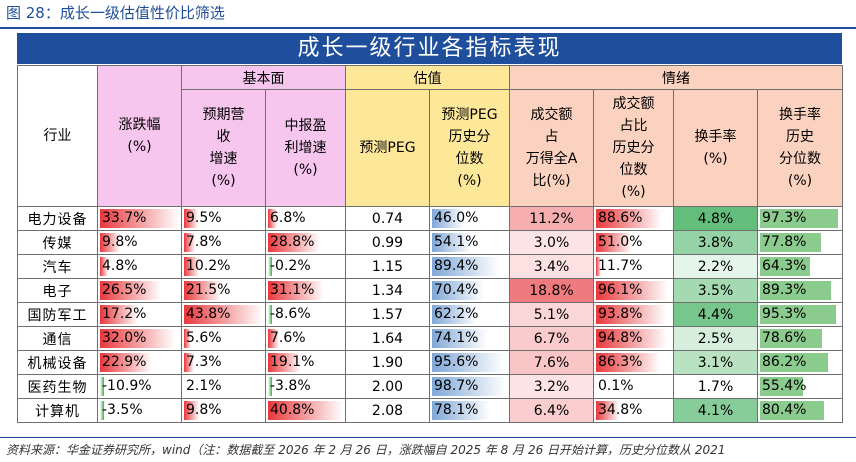 The width and height of the screenshot is (856, 462). What do you see at coordinates (715, 362) in the screenshot?
I see `cell-turnover-rate: 3.1%` at bounding box center [715, 362].